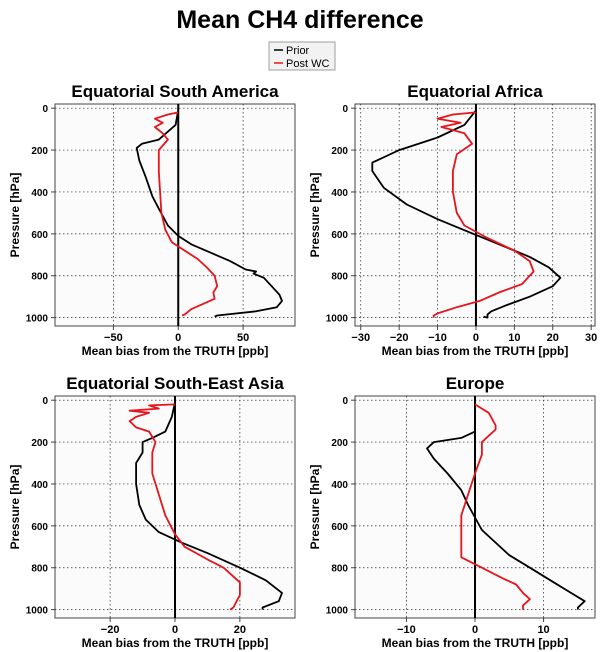 This screenshot has width=600, height=652. I want to click on legend: Prior Post WC, so click(302, 56).